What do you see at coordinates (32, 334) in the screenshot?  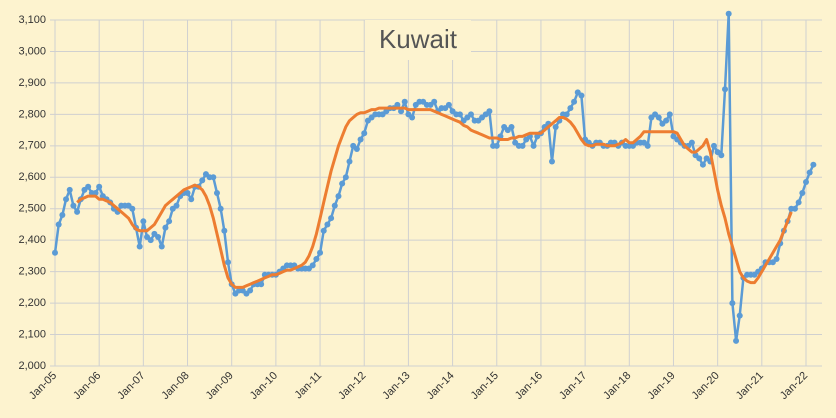 I see `y-tick-label: 2,100` at bounding box center [32, 334].